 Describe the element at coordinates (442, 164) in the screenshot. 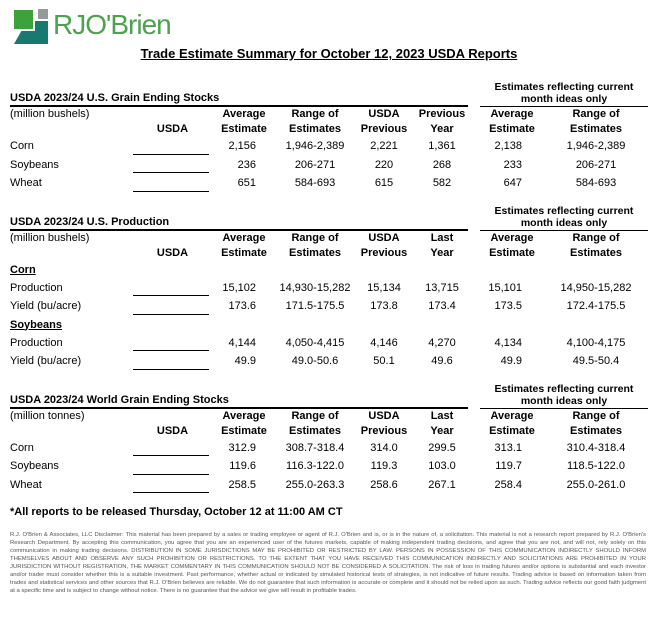

I see `previous-year-value: 268` at that location.